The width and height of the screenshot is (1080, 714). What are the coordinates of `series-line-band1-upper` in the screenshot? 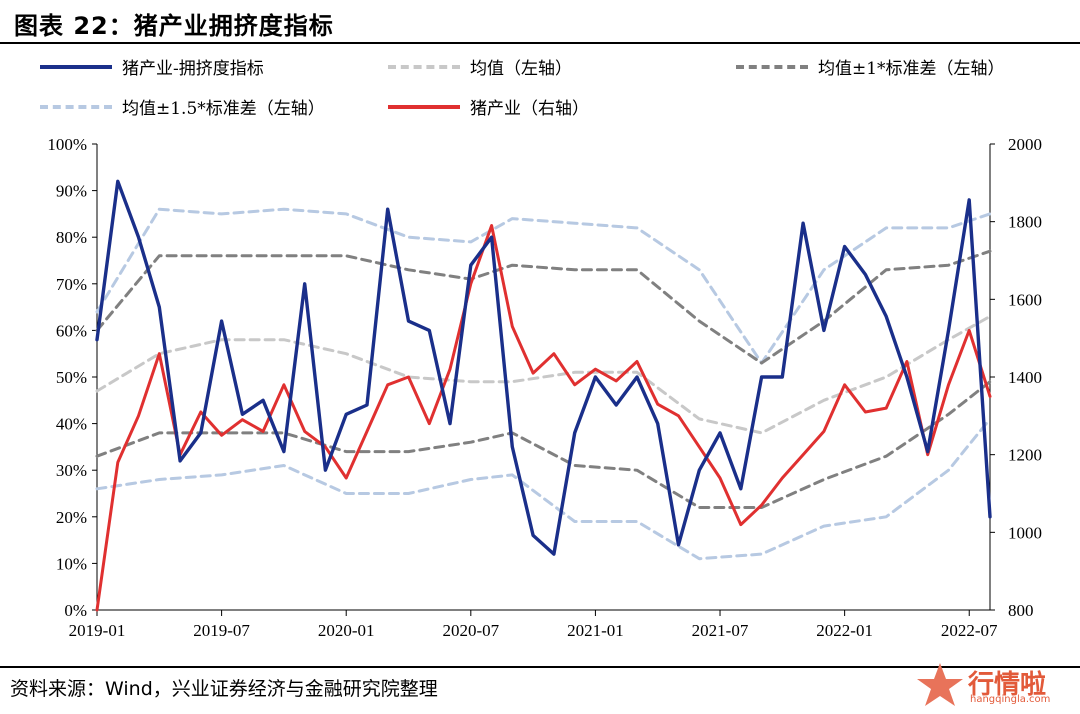 It's located at (543, 307).